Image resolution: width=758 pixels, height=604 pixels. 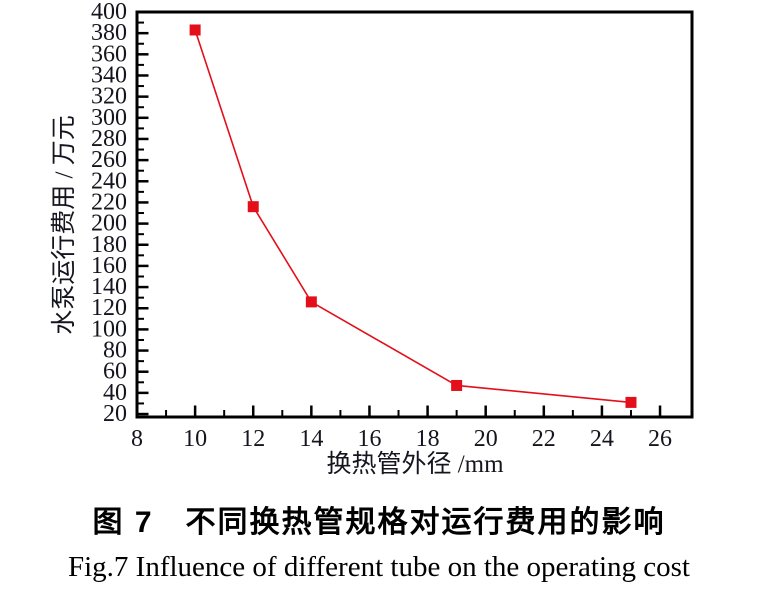 What do you see at coordinates (415, 464) in the screenshot?
I see `x-axis-title: 换热管外径 /mm` at bounding box center [415, 464].